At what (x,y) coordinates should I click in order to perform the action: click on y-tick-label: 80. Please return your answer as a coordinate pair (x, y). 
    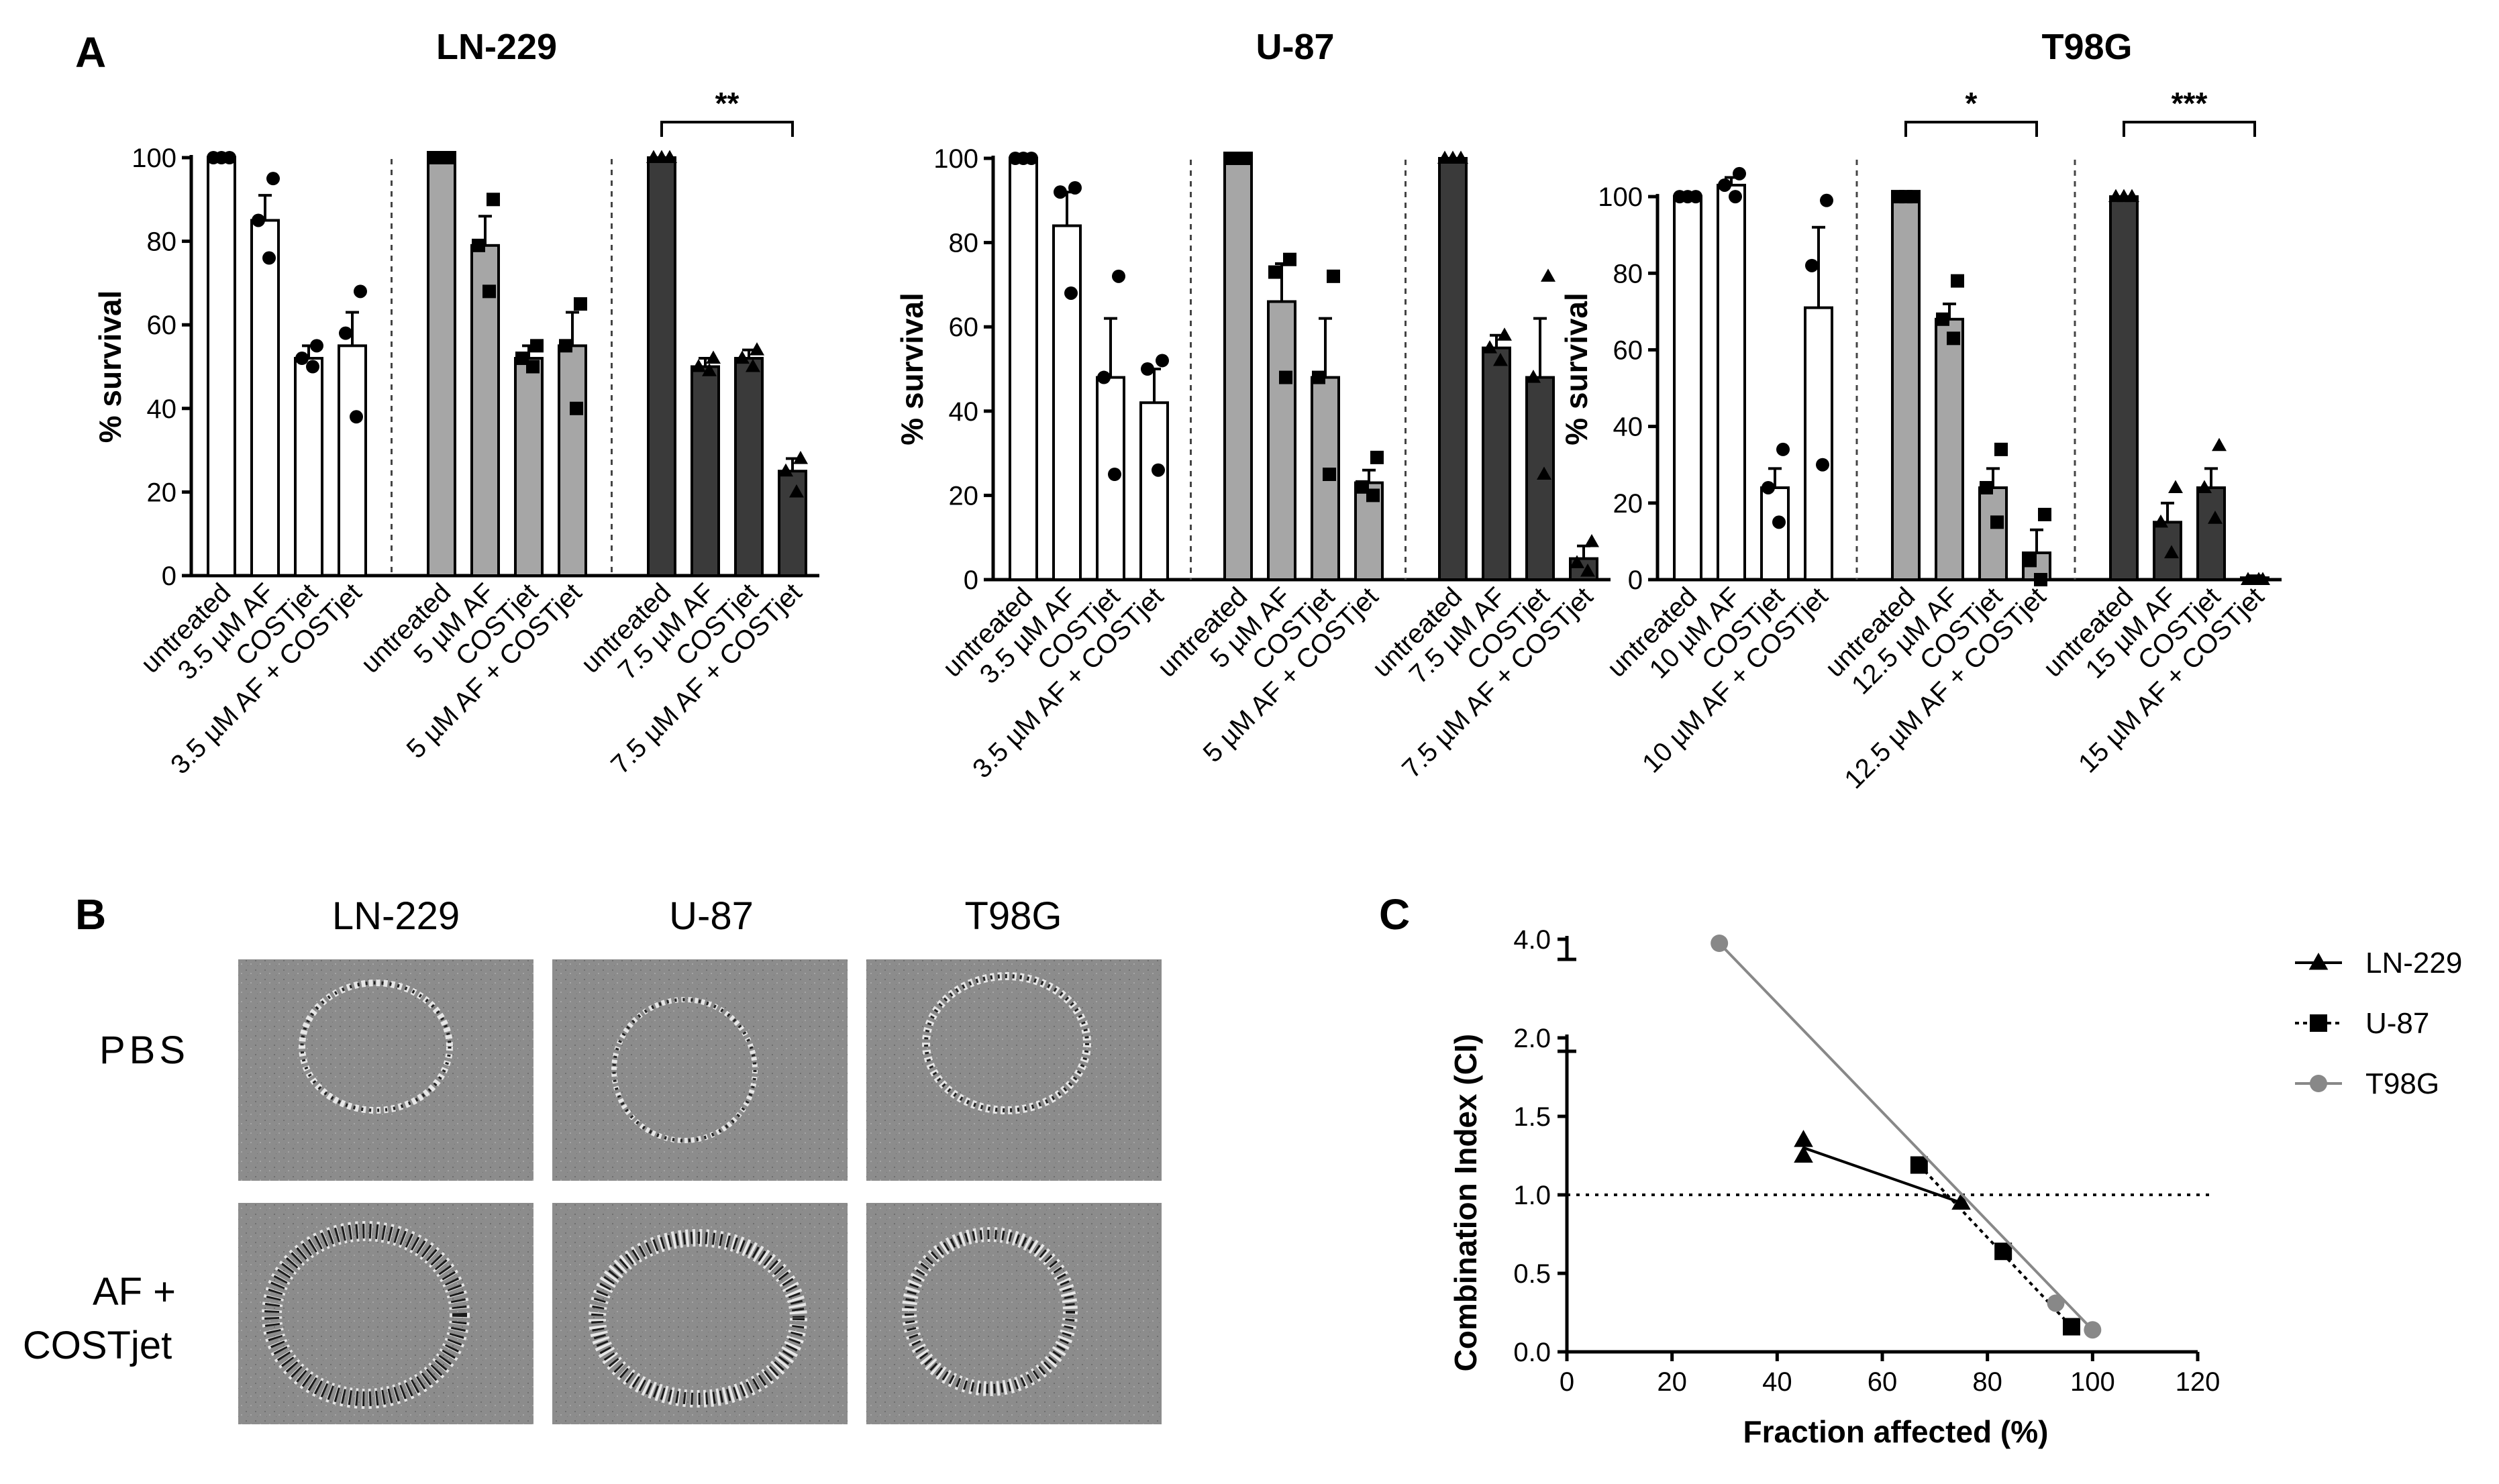
    Looking at the image, I should click on (1628, 273).